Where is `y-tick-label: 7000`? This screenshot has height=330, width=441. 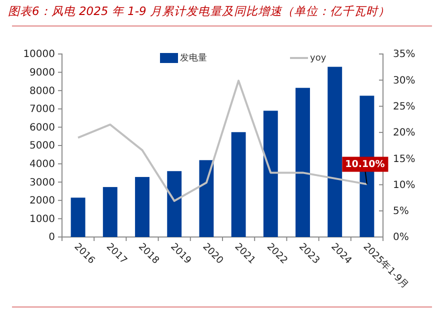
y-tick-label: 7000 is located at coordinates (42, 110).